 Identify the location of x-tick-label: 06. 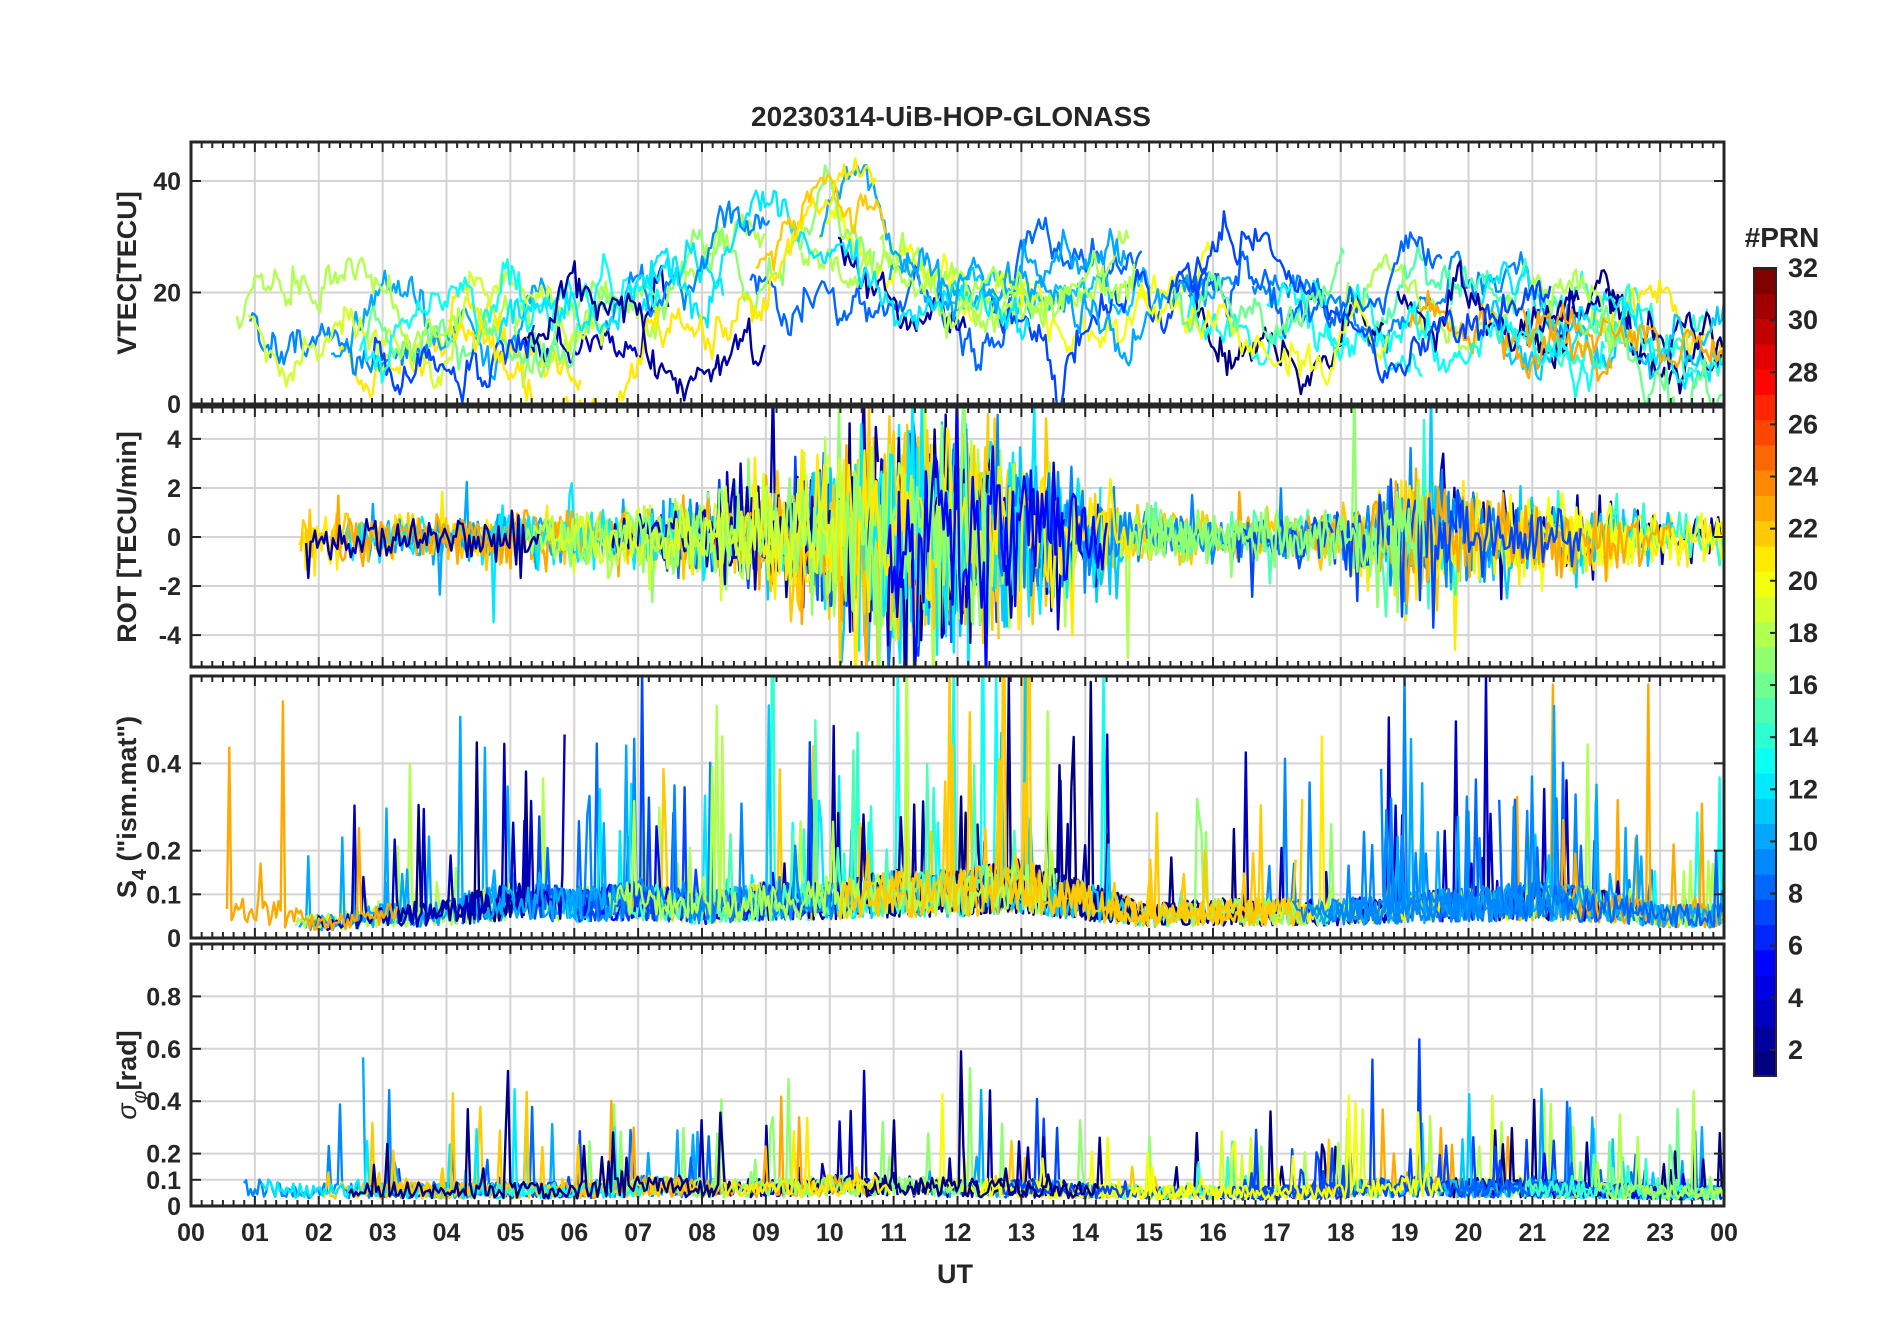
(574, 1233).